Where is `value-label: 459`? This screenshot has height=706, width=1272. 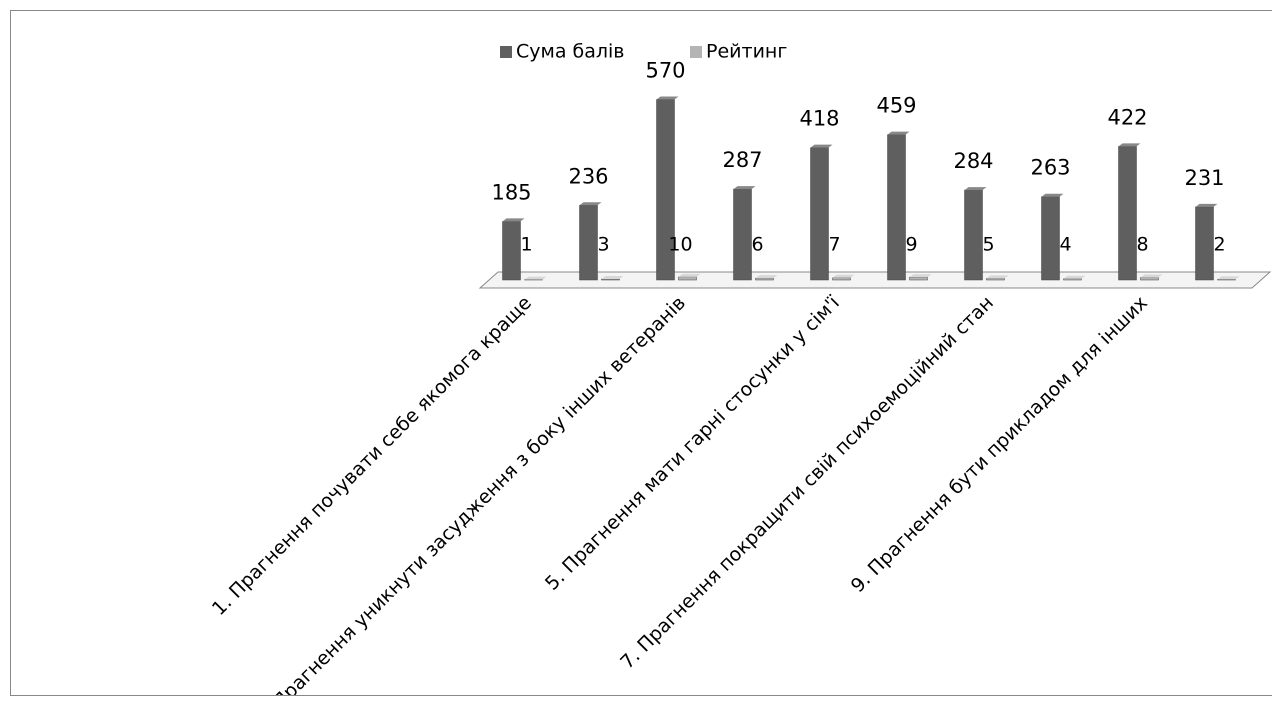
value-label: 459 is located at coordinates (896, 106).